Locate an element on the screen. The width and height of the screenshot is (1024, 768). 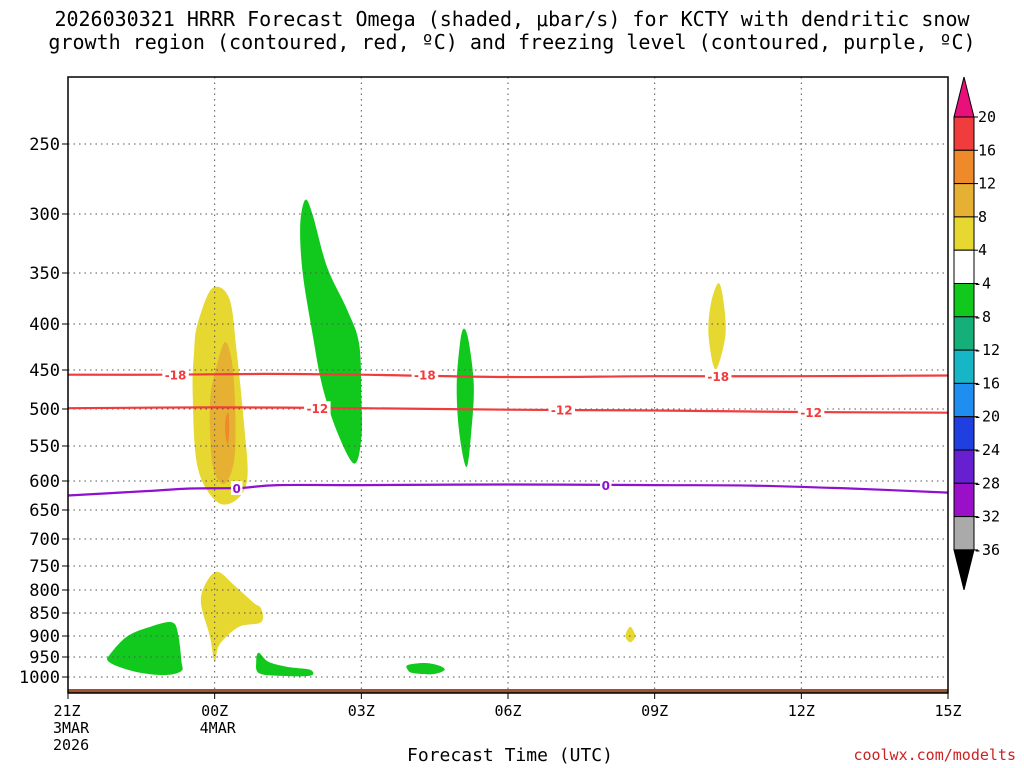
x-tick-label: 00Z is located at coordinates (214, 711).